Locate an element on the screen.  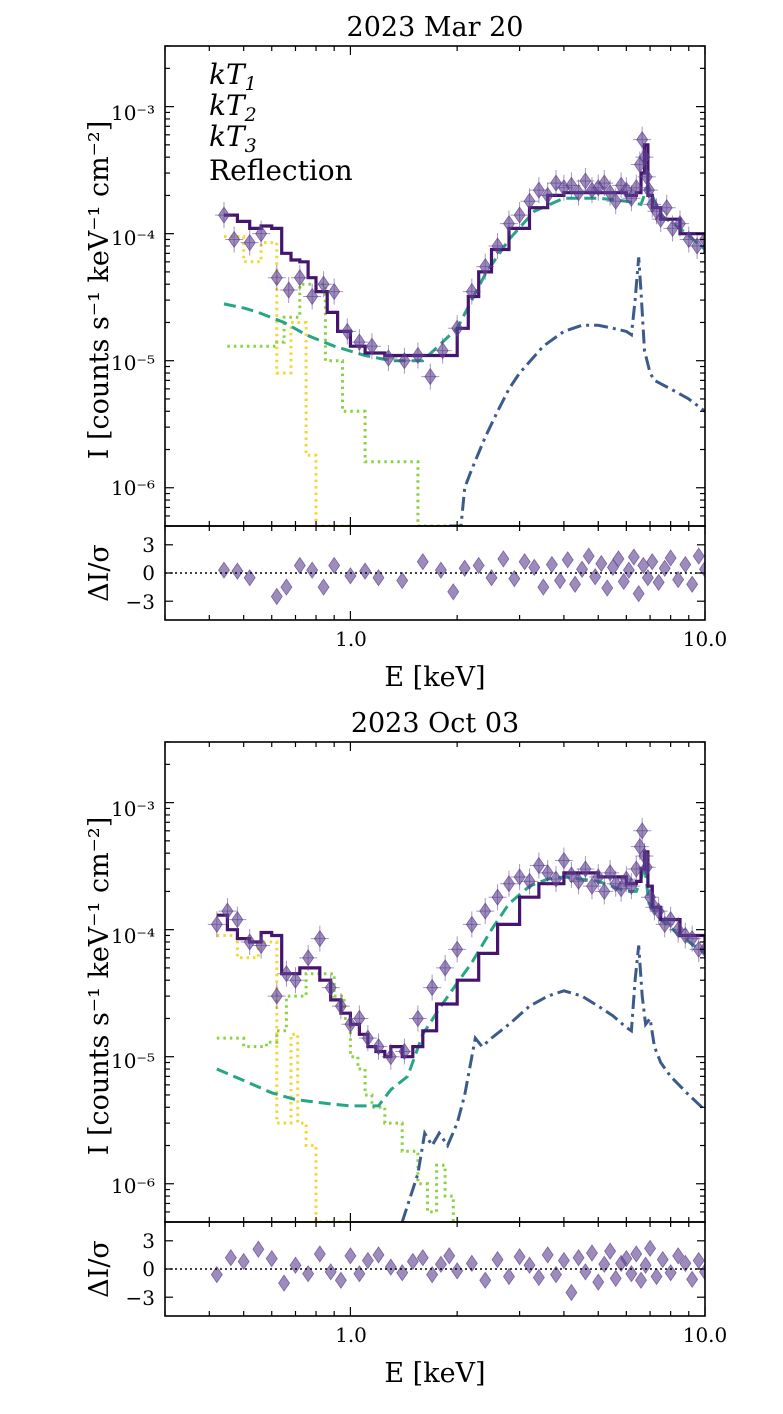
series-line-kt2 is located at coordinates (338, 1097).